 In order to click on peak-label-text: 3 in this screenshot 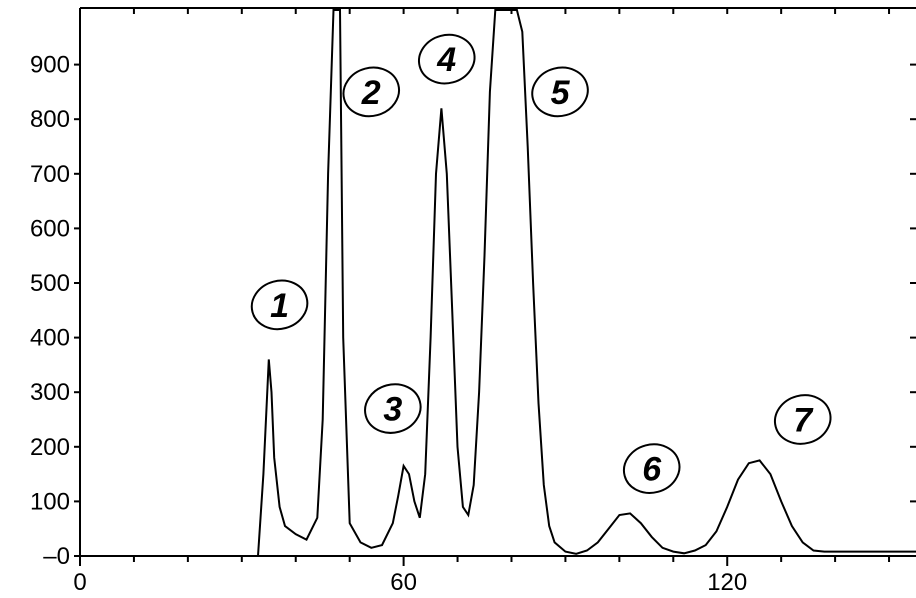, I will do `click(392, 410)`.